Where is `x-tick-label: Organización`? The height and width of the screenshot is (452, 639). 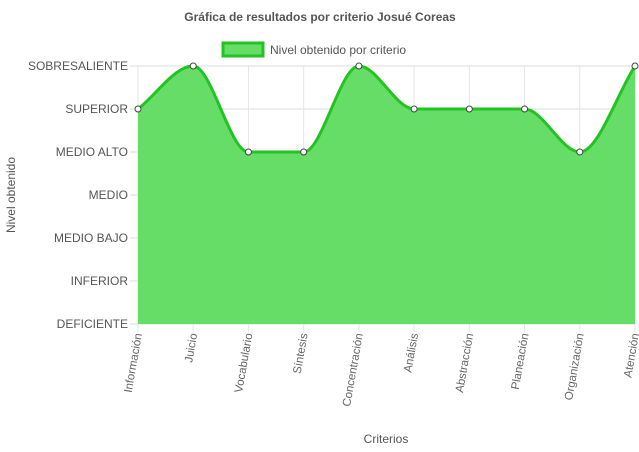
x-tick-label: Organización is located at coordinates (575, 366).